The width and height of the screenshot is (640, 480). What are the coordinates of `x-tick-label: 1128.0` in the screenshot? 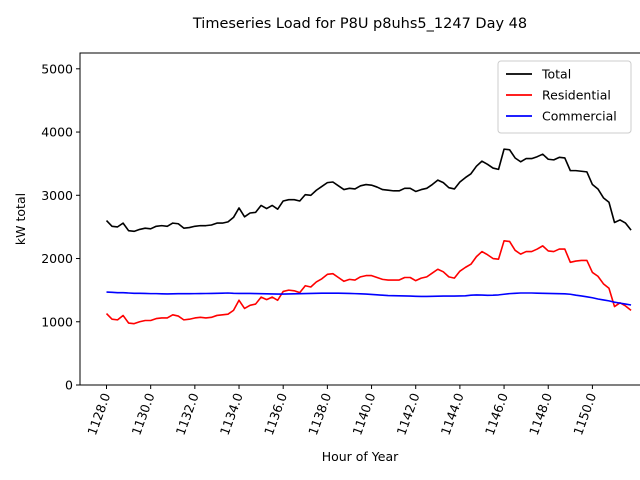 It's located at (98, 414).